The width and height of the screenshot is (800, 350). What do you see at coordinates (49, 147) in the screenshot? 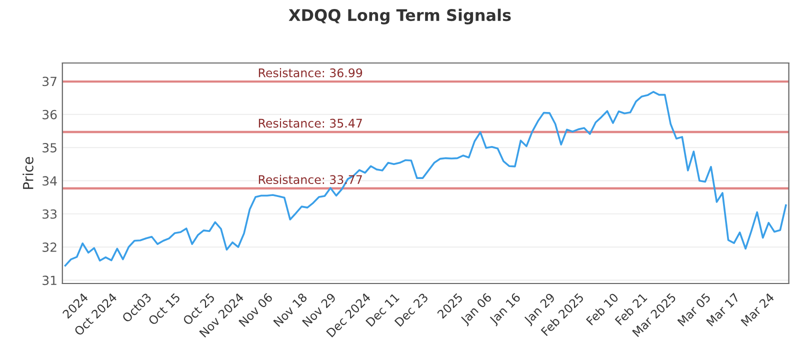
I see `y-tick-label: 35` at bounding box center [49, 147].